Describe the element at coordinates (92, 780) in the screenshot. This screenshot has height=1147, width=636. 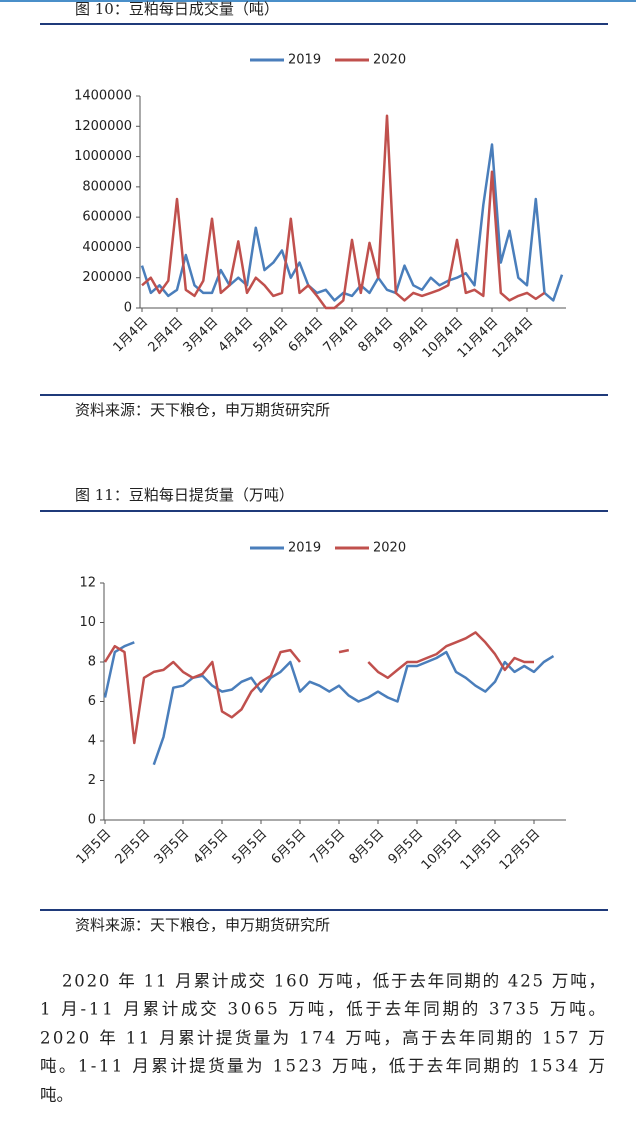
I see `y-tick-label: 2` at that location.